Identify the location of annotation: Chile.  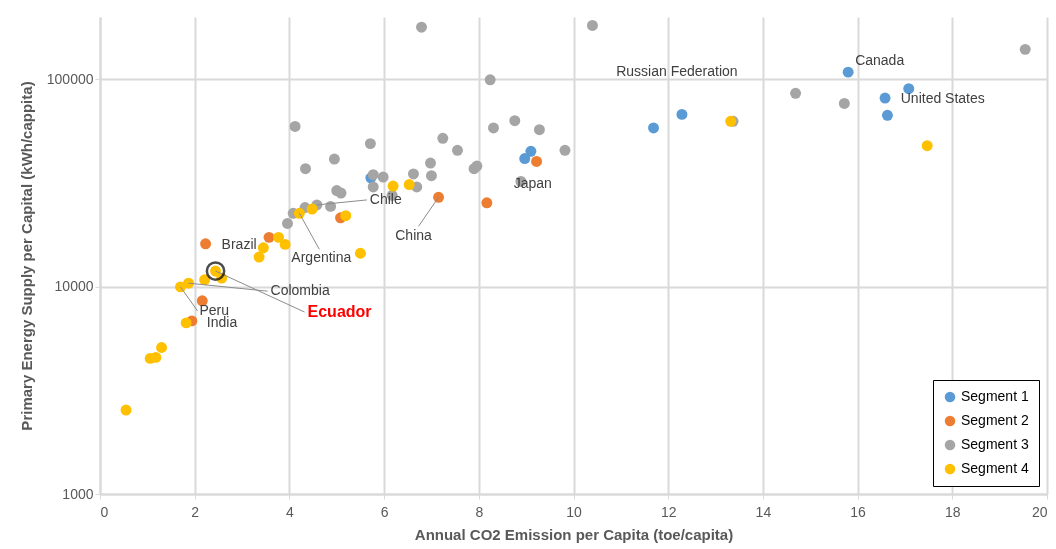
(385, 198).